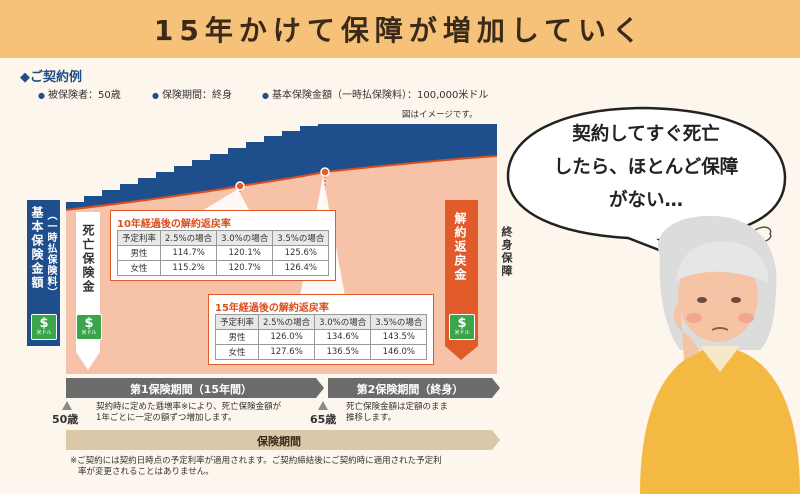 The image size is (800, 494). I want to click on total-period-bar, so click(283, 440).